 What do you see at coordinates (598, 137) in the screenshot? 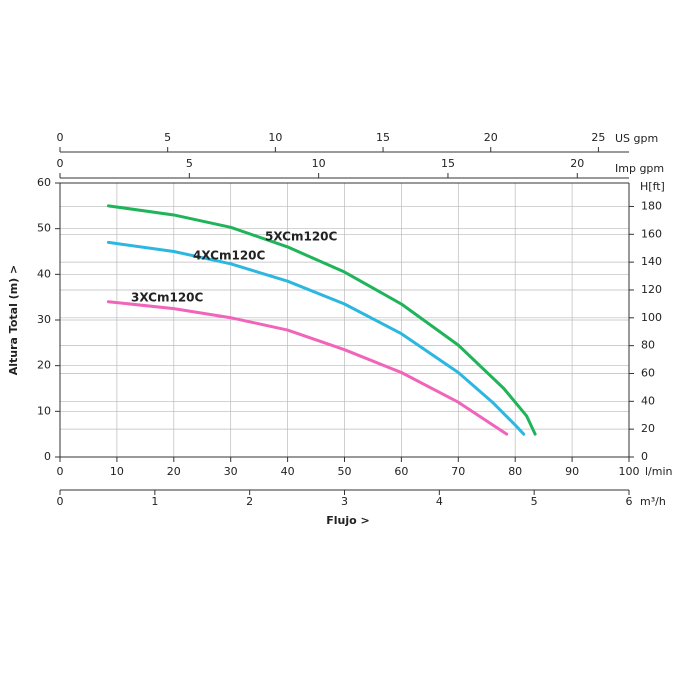
I see `top-tick-label: 25` at bounding box center [598, 137].